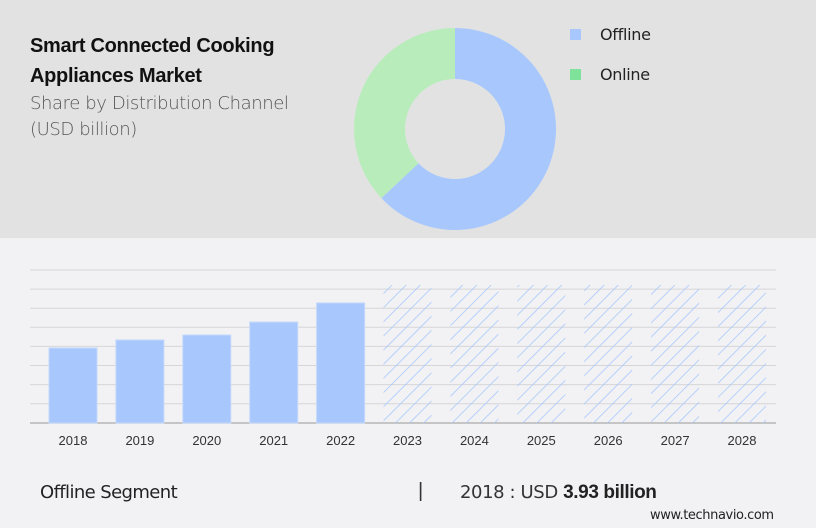  What do you see at coordinates (274, 372) in the screenshot?
I see `bar-2021` at bounding box center [274, 372].